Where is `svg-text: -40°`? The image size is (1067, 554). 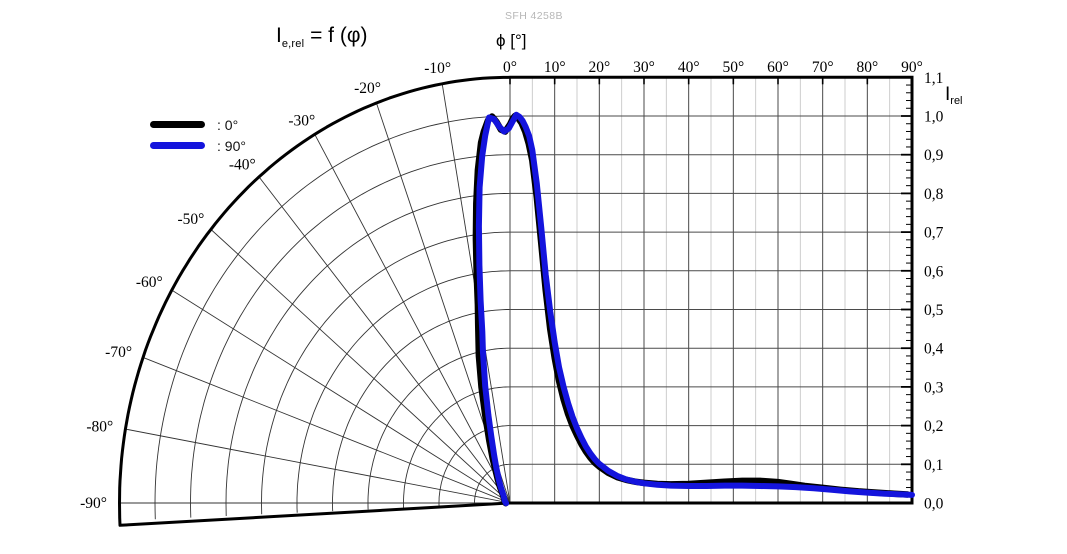 svg-text: -40° is located at coordinates (242, 165).